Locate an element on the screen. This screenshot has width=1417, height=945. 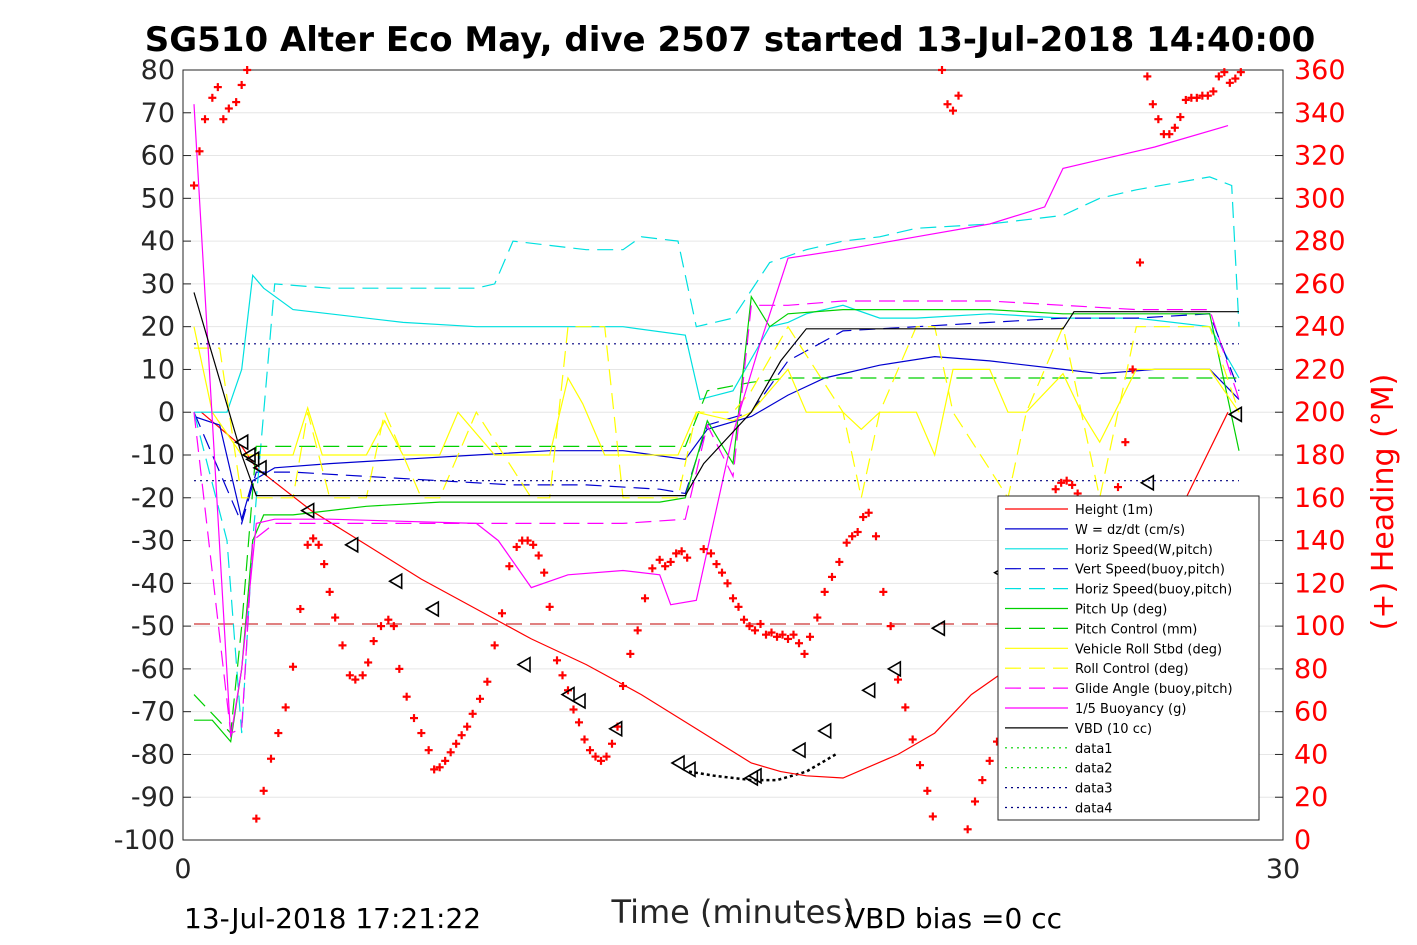
y-tick-label: 60 is located at coordinates (158, 156).